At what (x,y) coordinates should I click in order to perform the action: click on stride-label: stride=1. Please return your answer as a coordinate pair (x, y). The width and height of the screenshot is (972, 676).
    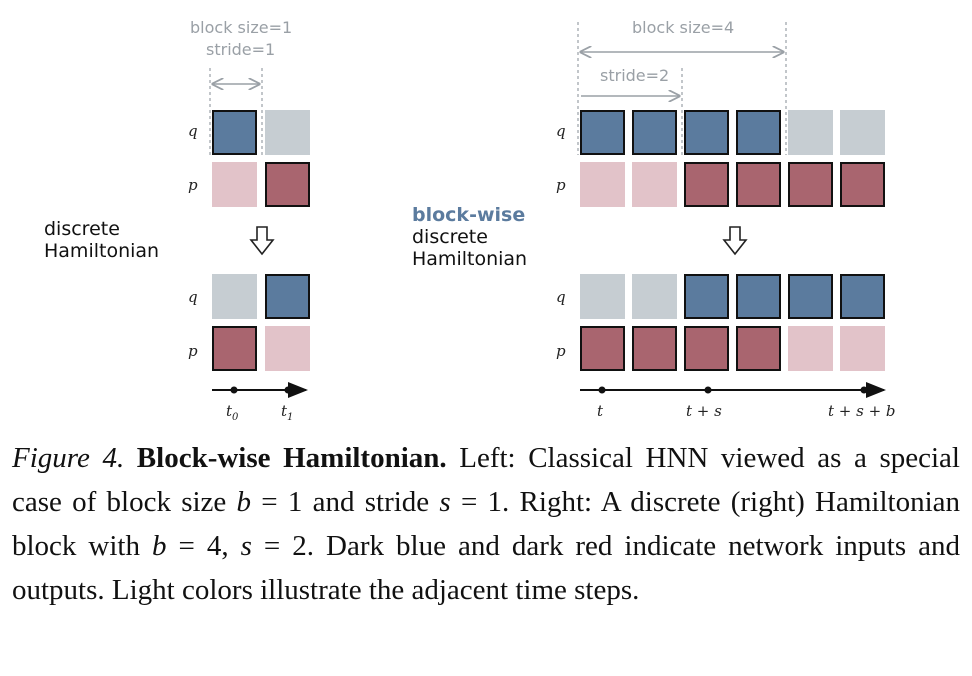
    Looking at the image, I should click on (241, 49).